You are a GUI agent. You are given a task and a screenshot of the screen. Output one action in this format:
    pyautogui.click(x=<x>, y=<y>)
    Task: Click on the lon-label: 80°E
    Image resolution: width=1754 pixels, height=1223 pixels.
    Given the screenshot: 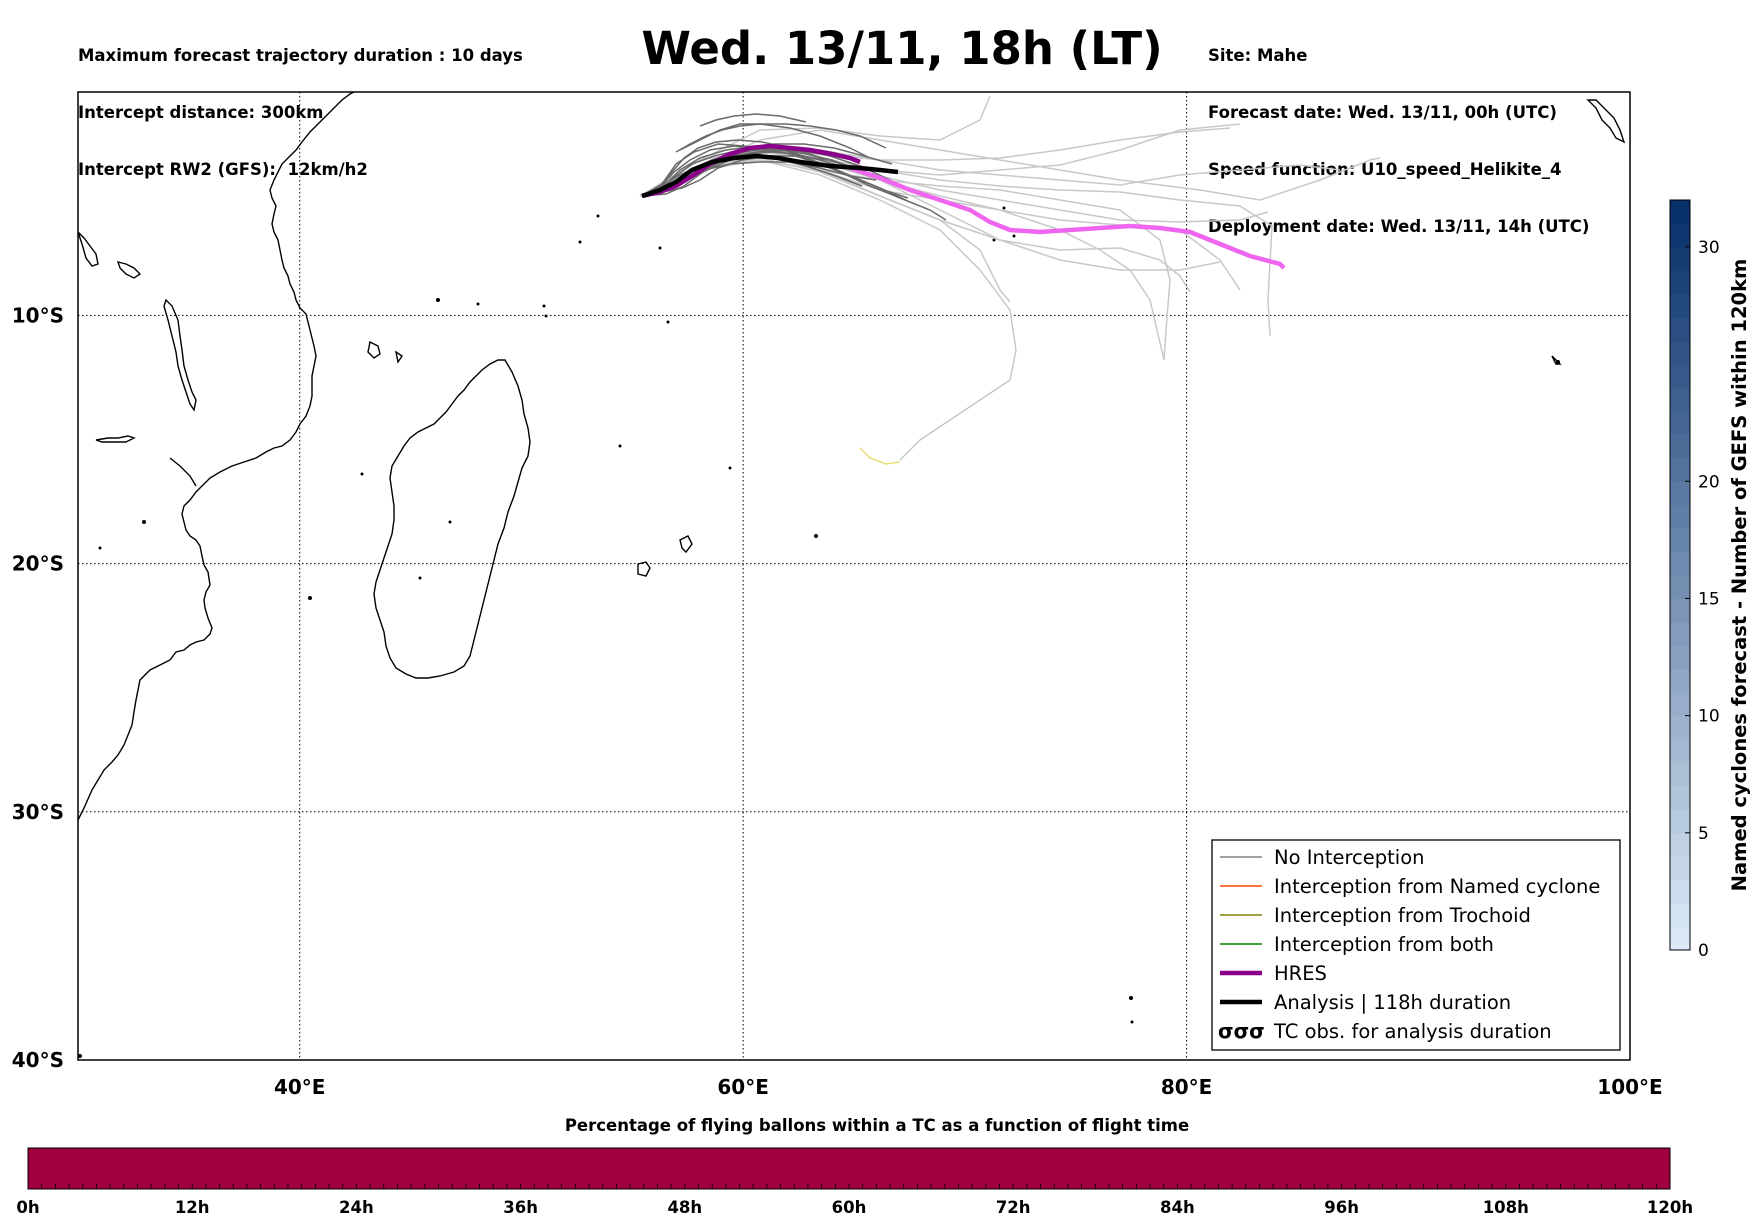 What is the action you would take?
    pyautogui.click(x=1187, y=1087)
    